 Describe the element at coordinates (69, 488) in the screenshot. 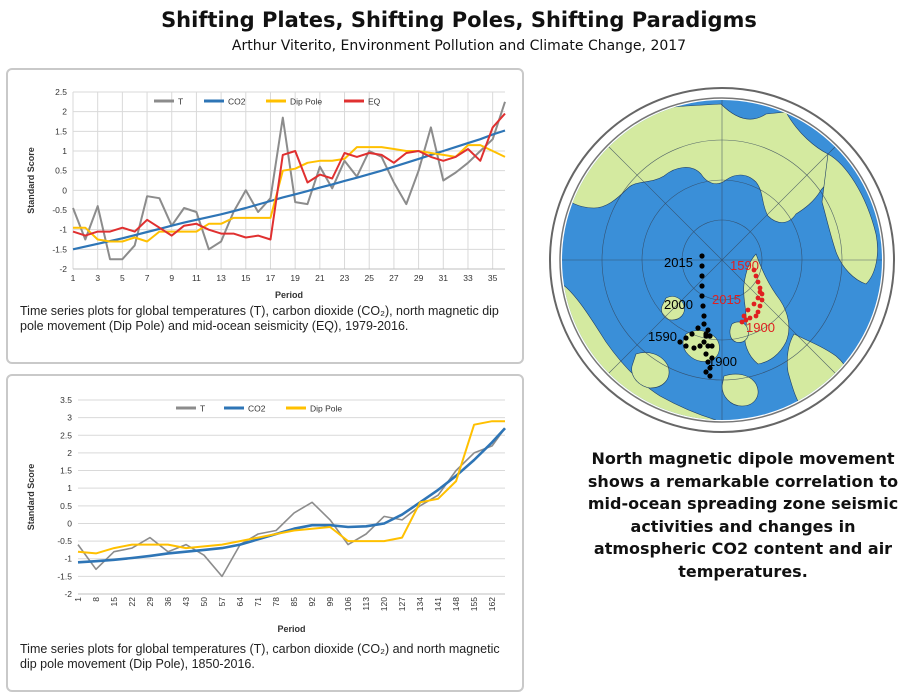

I see `y-tick-label: 1` at that location.